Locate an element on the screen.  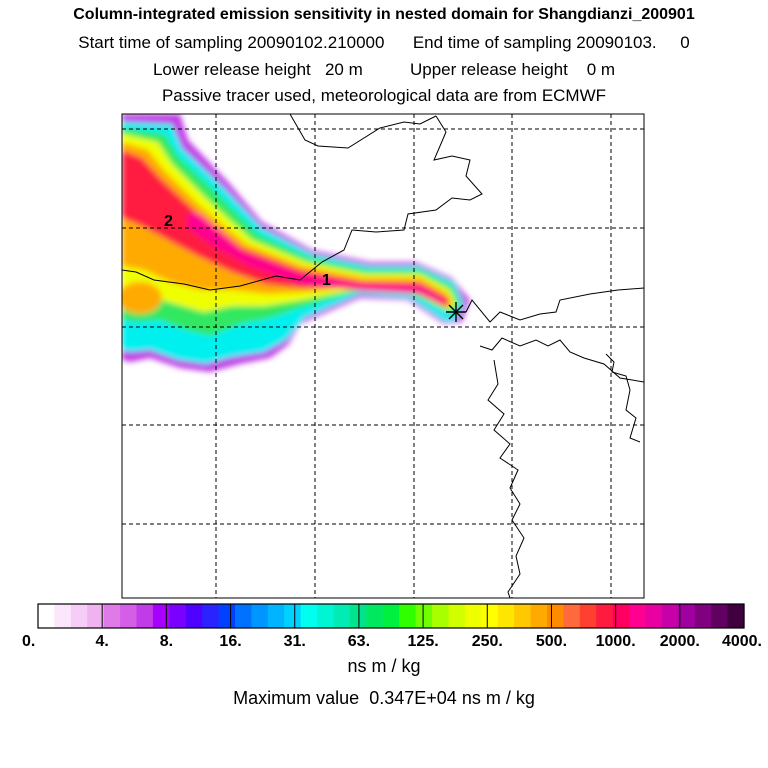
upper-value: 0 m is located at coordinates (601, 69).